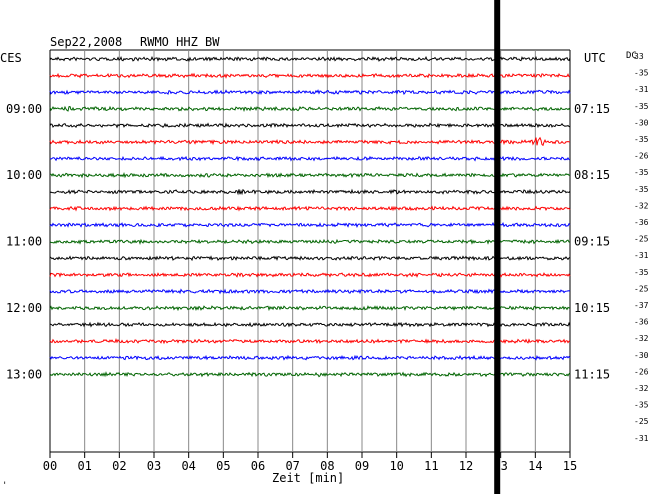  Describe the element at coordinates (310, 466) in the screenshot. I see `x-axis-ticks: 00 01 02 03 04 05 06 07 08 09 10 11 12 13 14 15` at that location.